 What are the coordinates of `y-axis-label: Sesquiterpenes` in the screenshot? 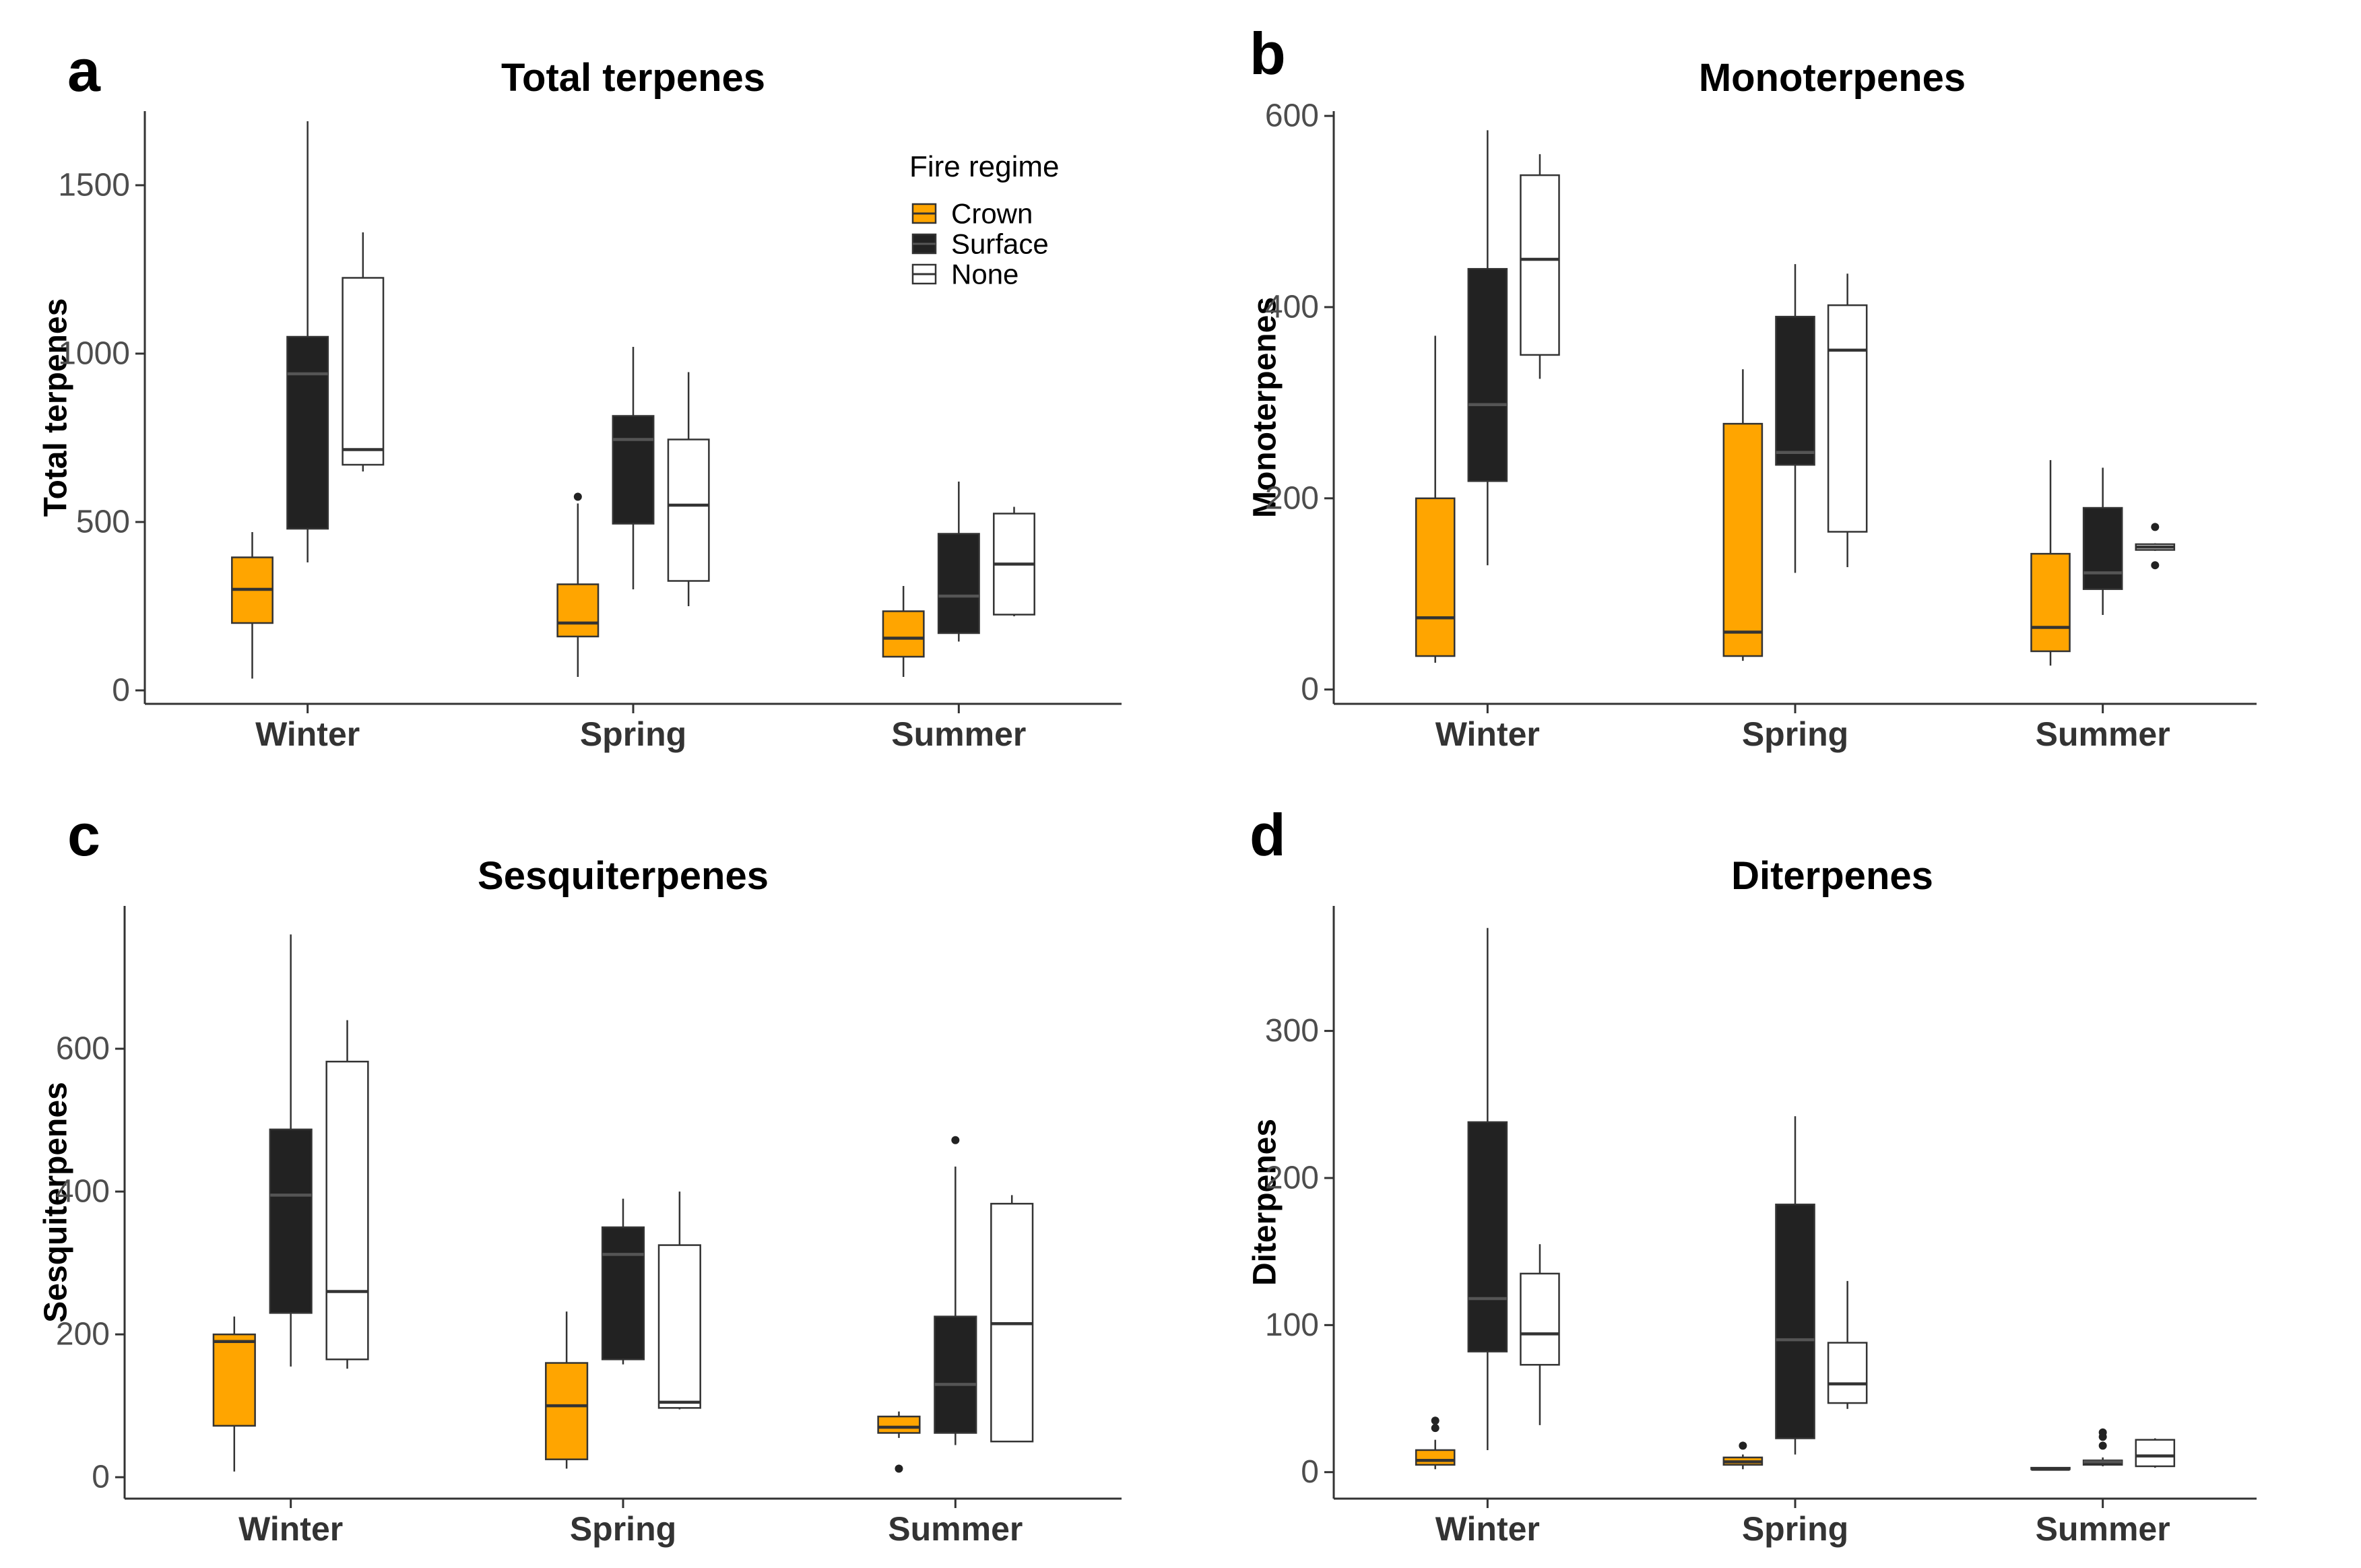 It's located at (56, 1202).